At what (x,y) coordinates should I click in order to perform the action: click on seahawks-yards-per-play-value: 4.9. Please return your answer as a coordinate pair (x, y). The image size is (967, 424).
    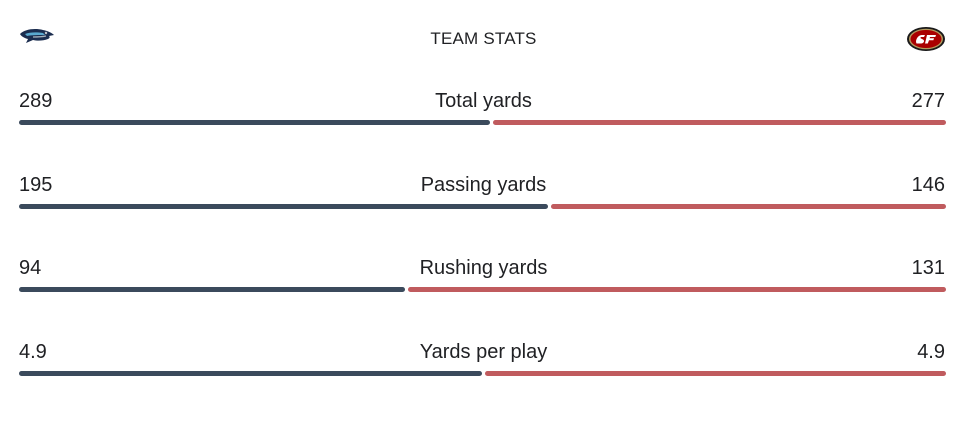
    Looking at the image, I should click on (33, 352).